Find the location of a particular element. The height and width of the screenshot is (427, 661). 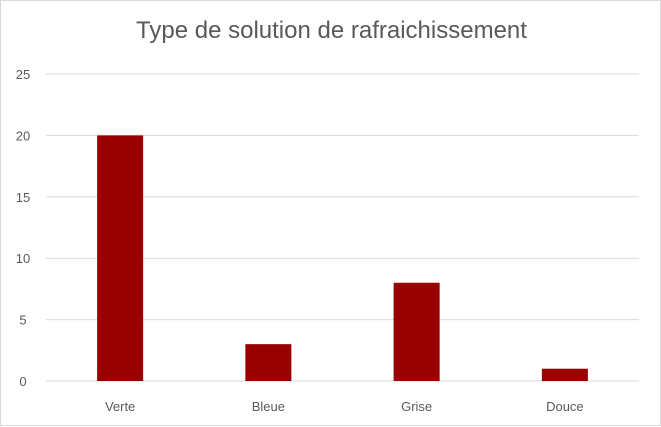

x-category-label: Verte is located at coordinates (120, 406).